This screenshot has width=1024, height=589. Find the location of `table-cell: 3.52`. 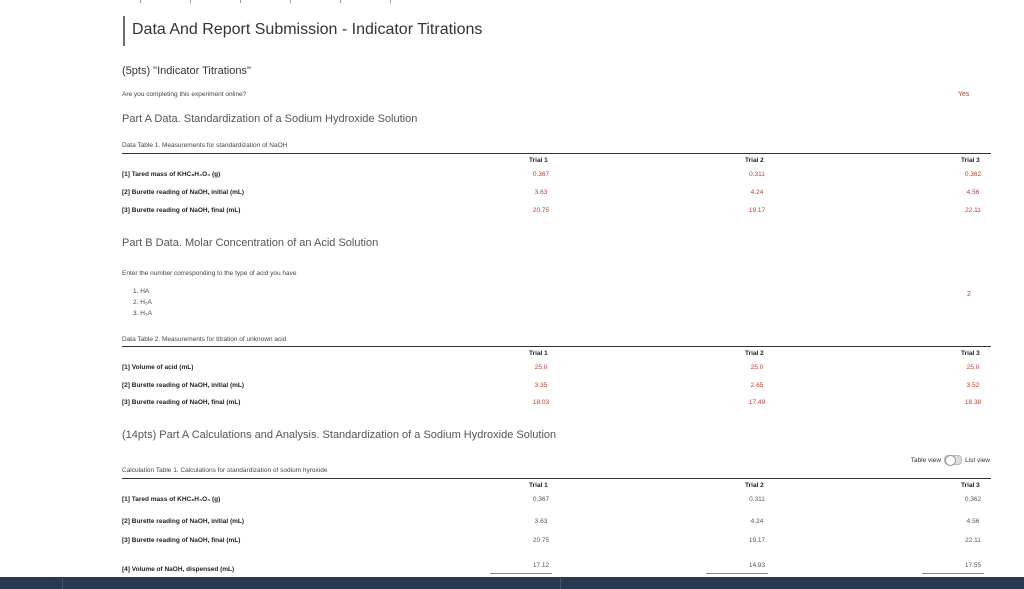

table-cell: 3.52 is located at coordinates (973, 385).